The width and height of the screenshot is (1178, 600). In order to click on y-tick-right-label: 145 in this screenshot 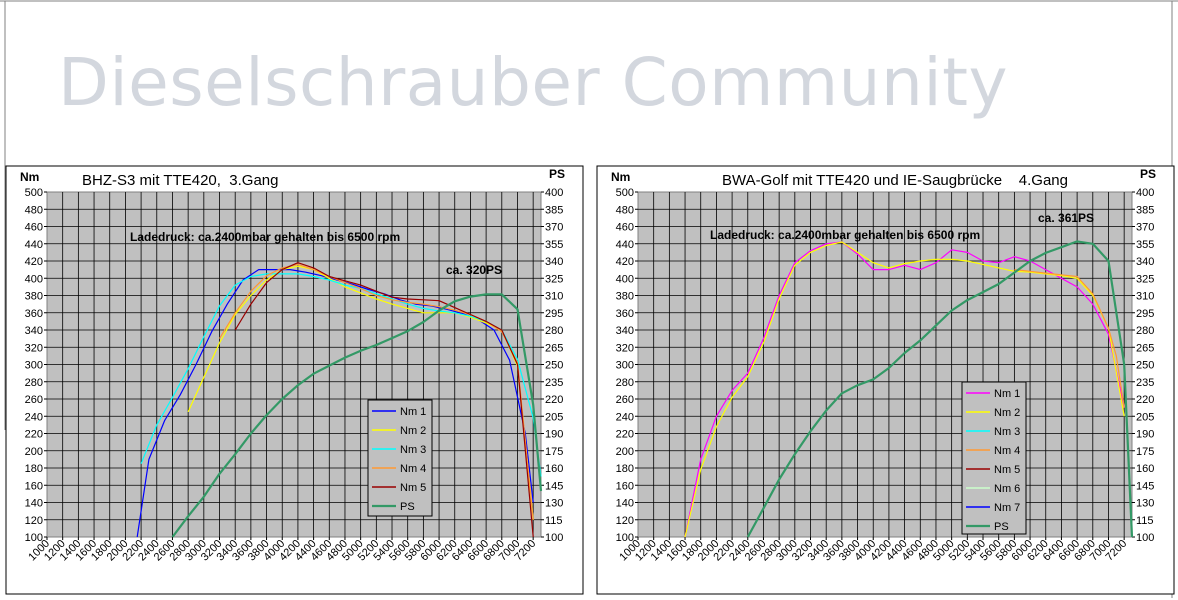, I will do `click(554, 486)`.